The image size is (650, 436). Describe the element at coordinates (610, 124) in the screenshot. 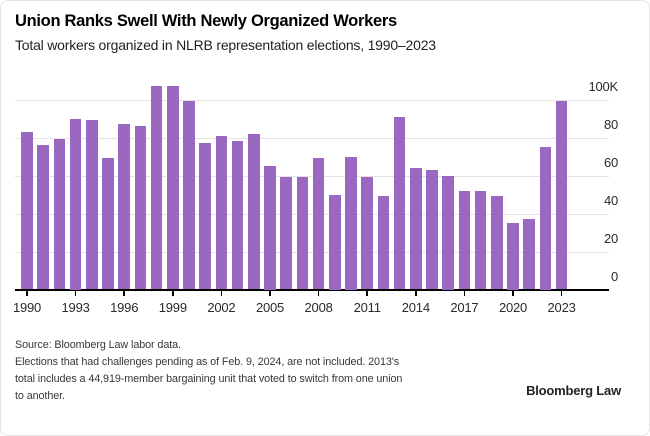

I see `y-axis-label-80: 80` at that location.